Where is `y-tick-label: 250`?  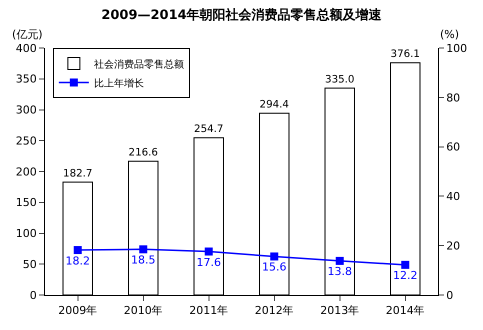 y-tick-label: 250 is located at coordinates (26, 141).